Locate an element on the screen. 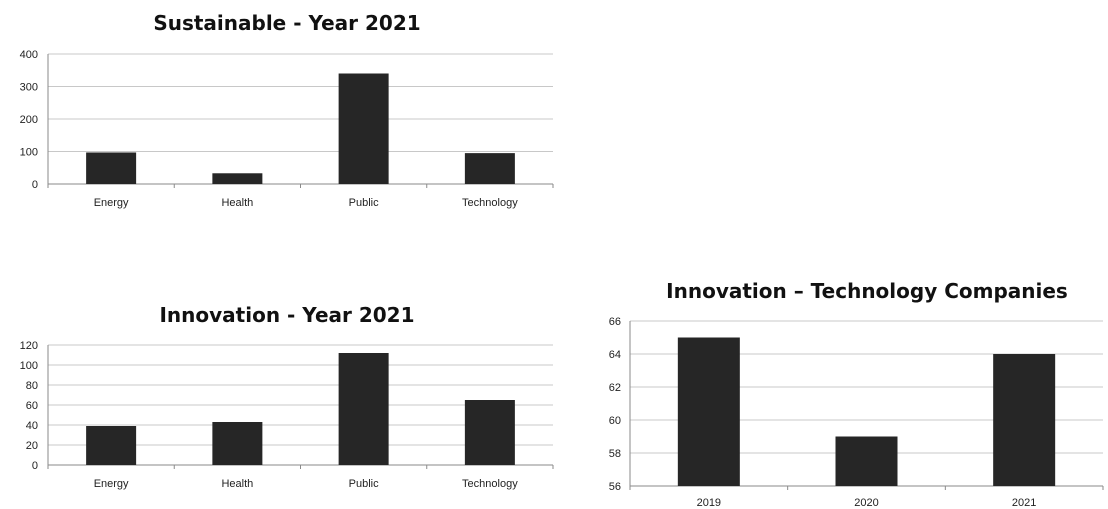 The image size is (1108, 509). chart-title: Sustainable - Year 2021 is located at coordinates (286, 23).